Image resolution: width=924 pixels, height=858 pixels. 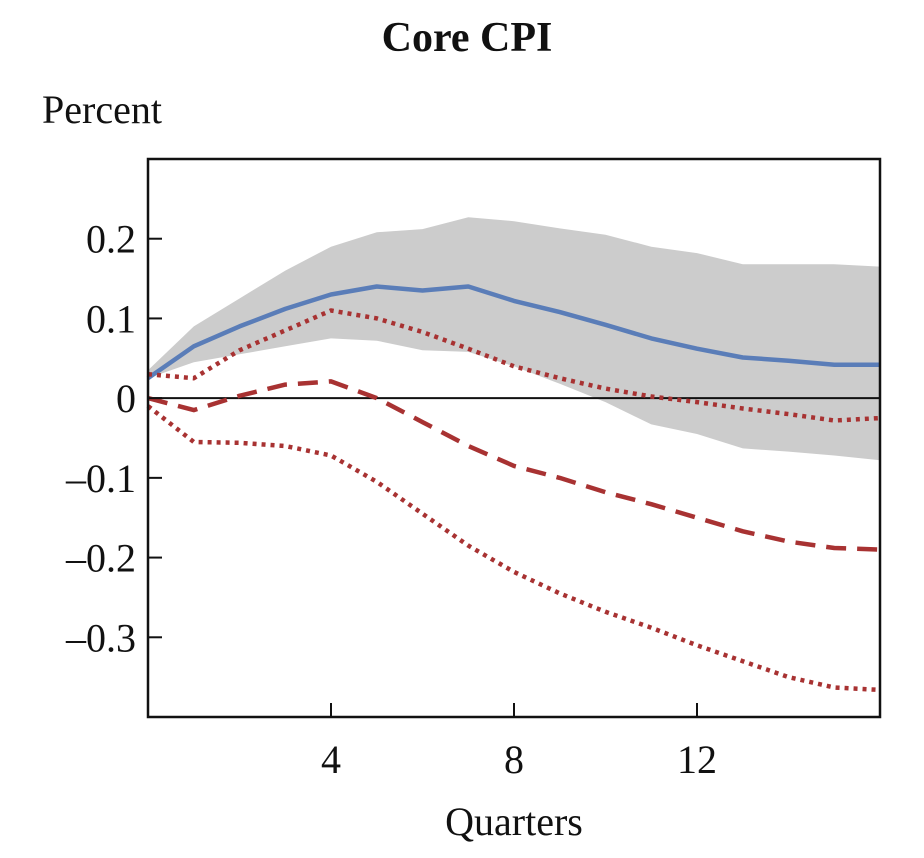 I want to click on series-line-red-dotted-upper, so click(x=514, y=365).